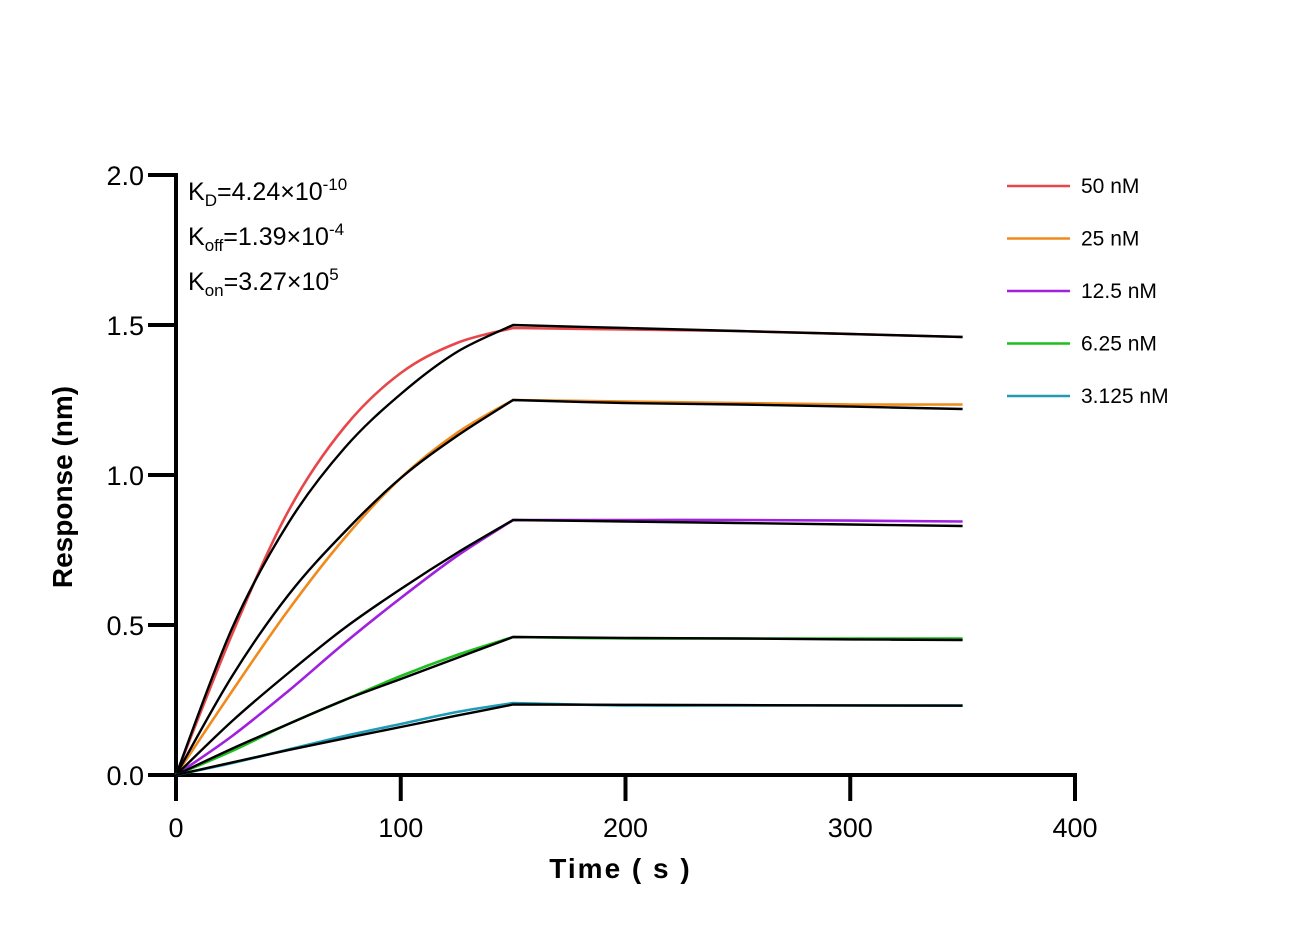 The image size is (1292, 929). What do you see at coordinates (263, 282) in the screenshot?
I see `annotation-kon: Kon=3.27×105` at bounding box center [263, 282].